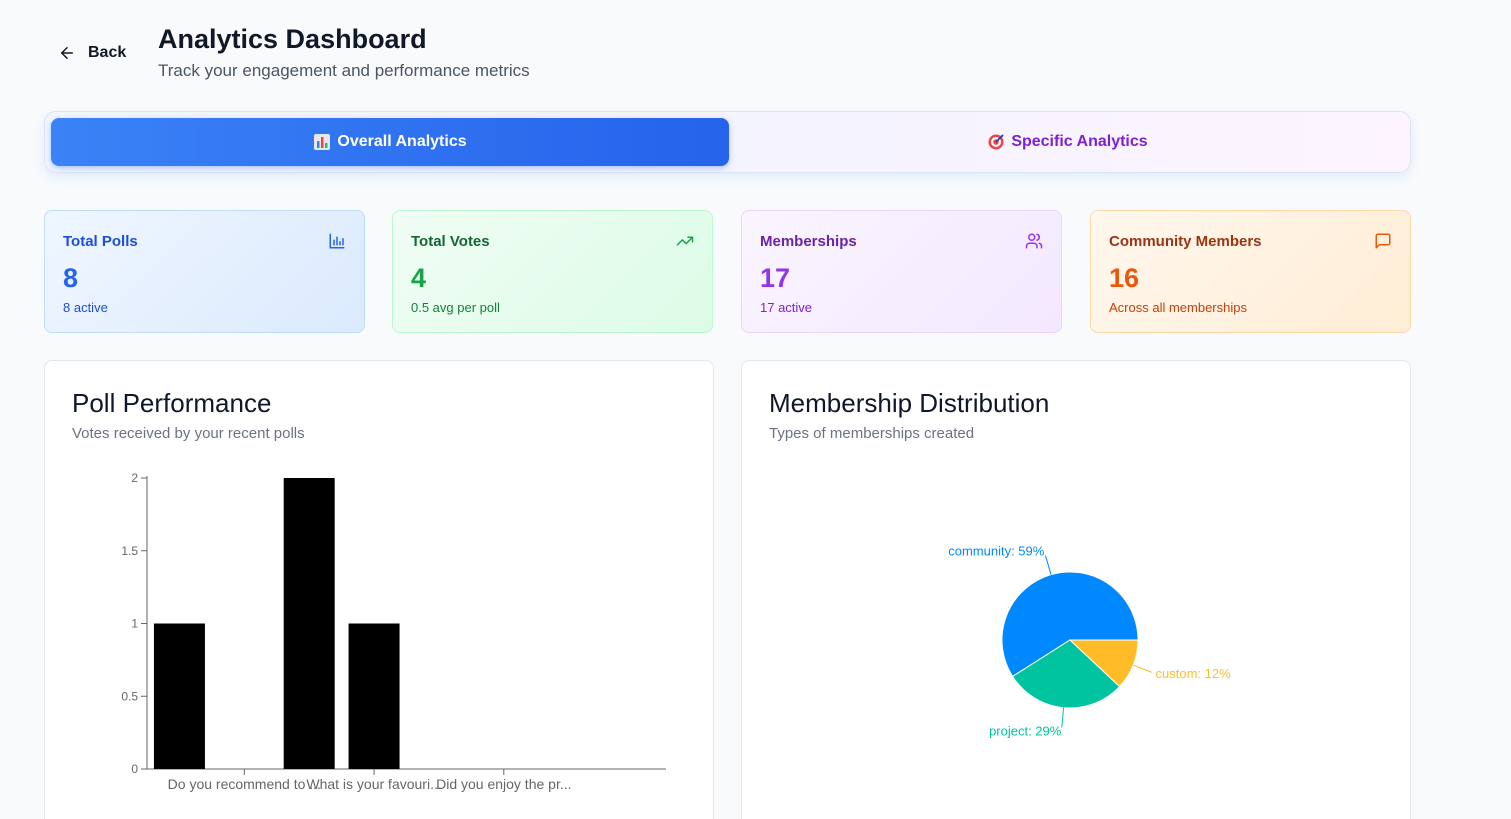  What do you see at coordinates (685, 241) in the screenshot?
I see `trending-up-icon` at bounding box center [685, 241].